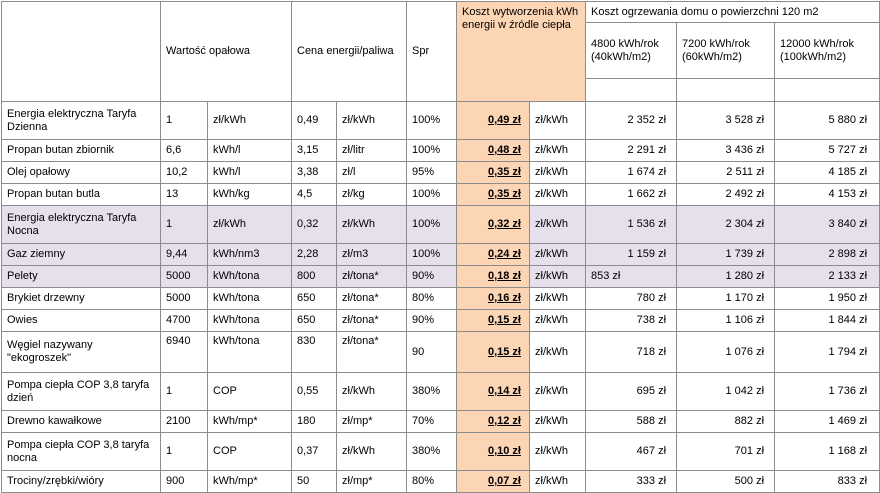  What do you see at coordinates (726, 150) in the screenshot?
I see `cost-7200: 3 436 zł` at bounding box center [726, 150].